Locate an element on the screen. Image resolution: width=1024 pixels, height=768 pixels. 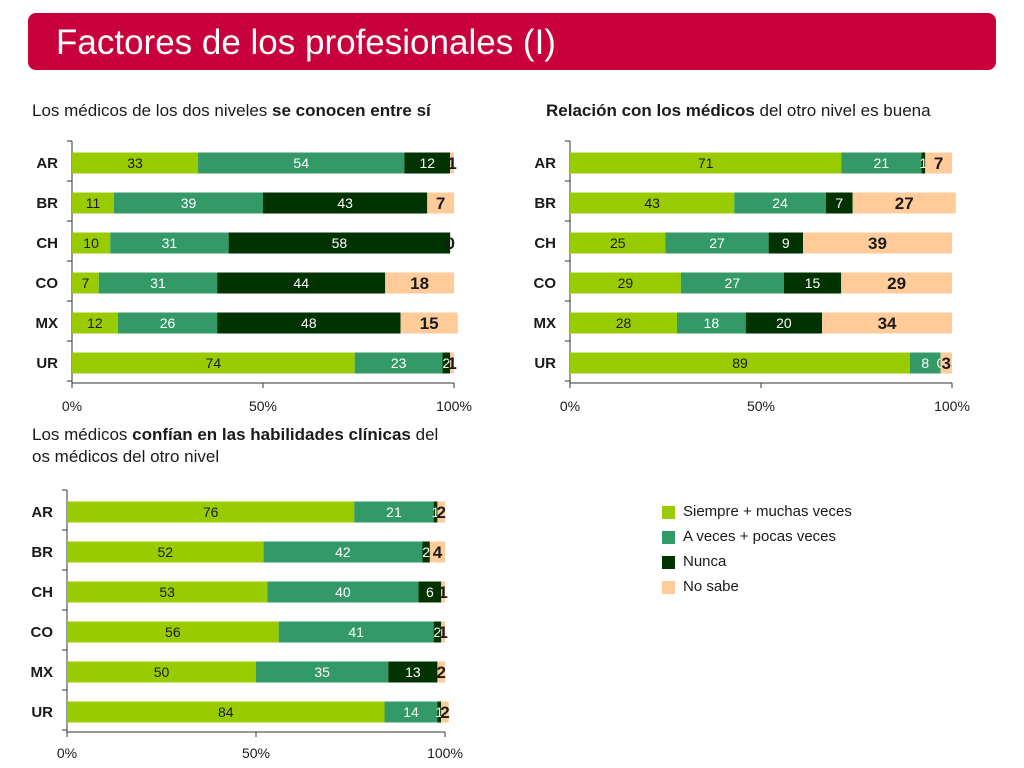
data-label-siempre-mx: 12 is located at coordinates (95, 323).